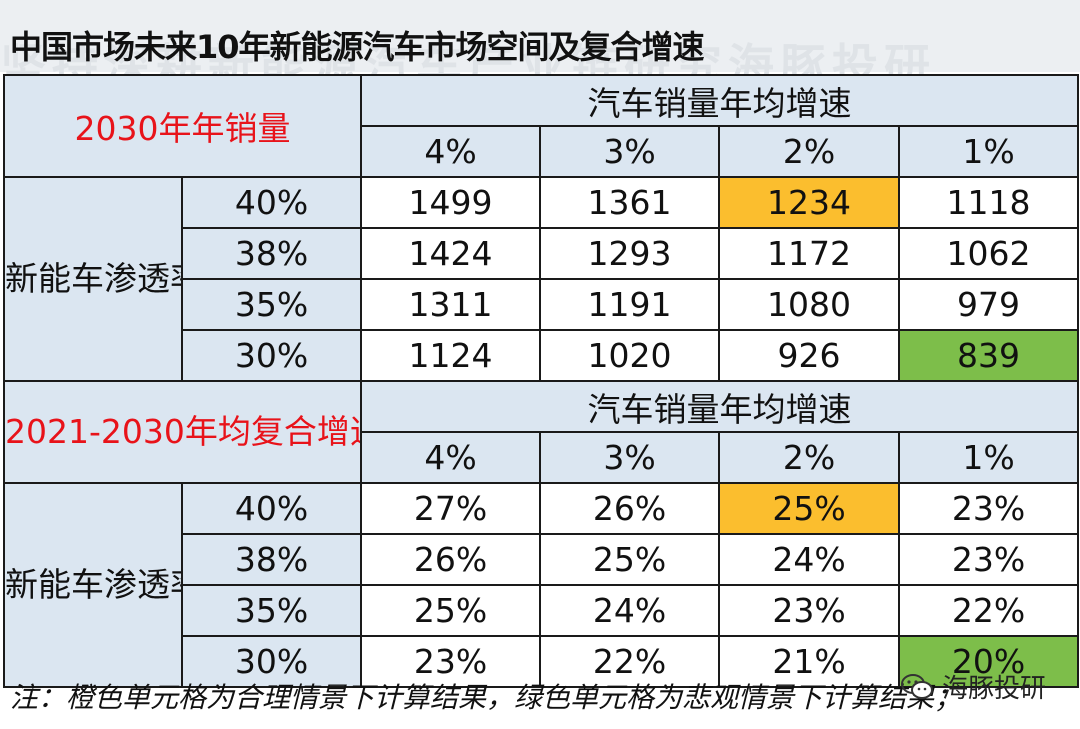 This screenshot has width=1080, height=729. What do you see at coordinates (989, 202) in the screenshot?
I see `value-cell: 1118` at bounding box center [989, 202].